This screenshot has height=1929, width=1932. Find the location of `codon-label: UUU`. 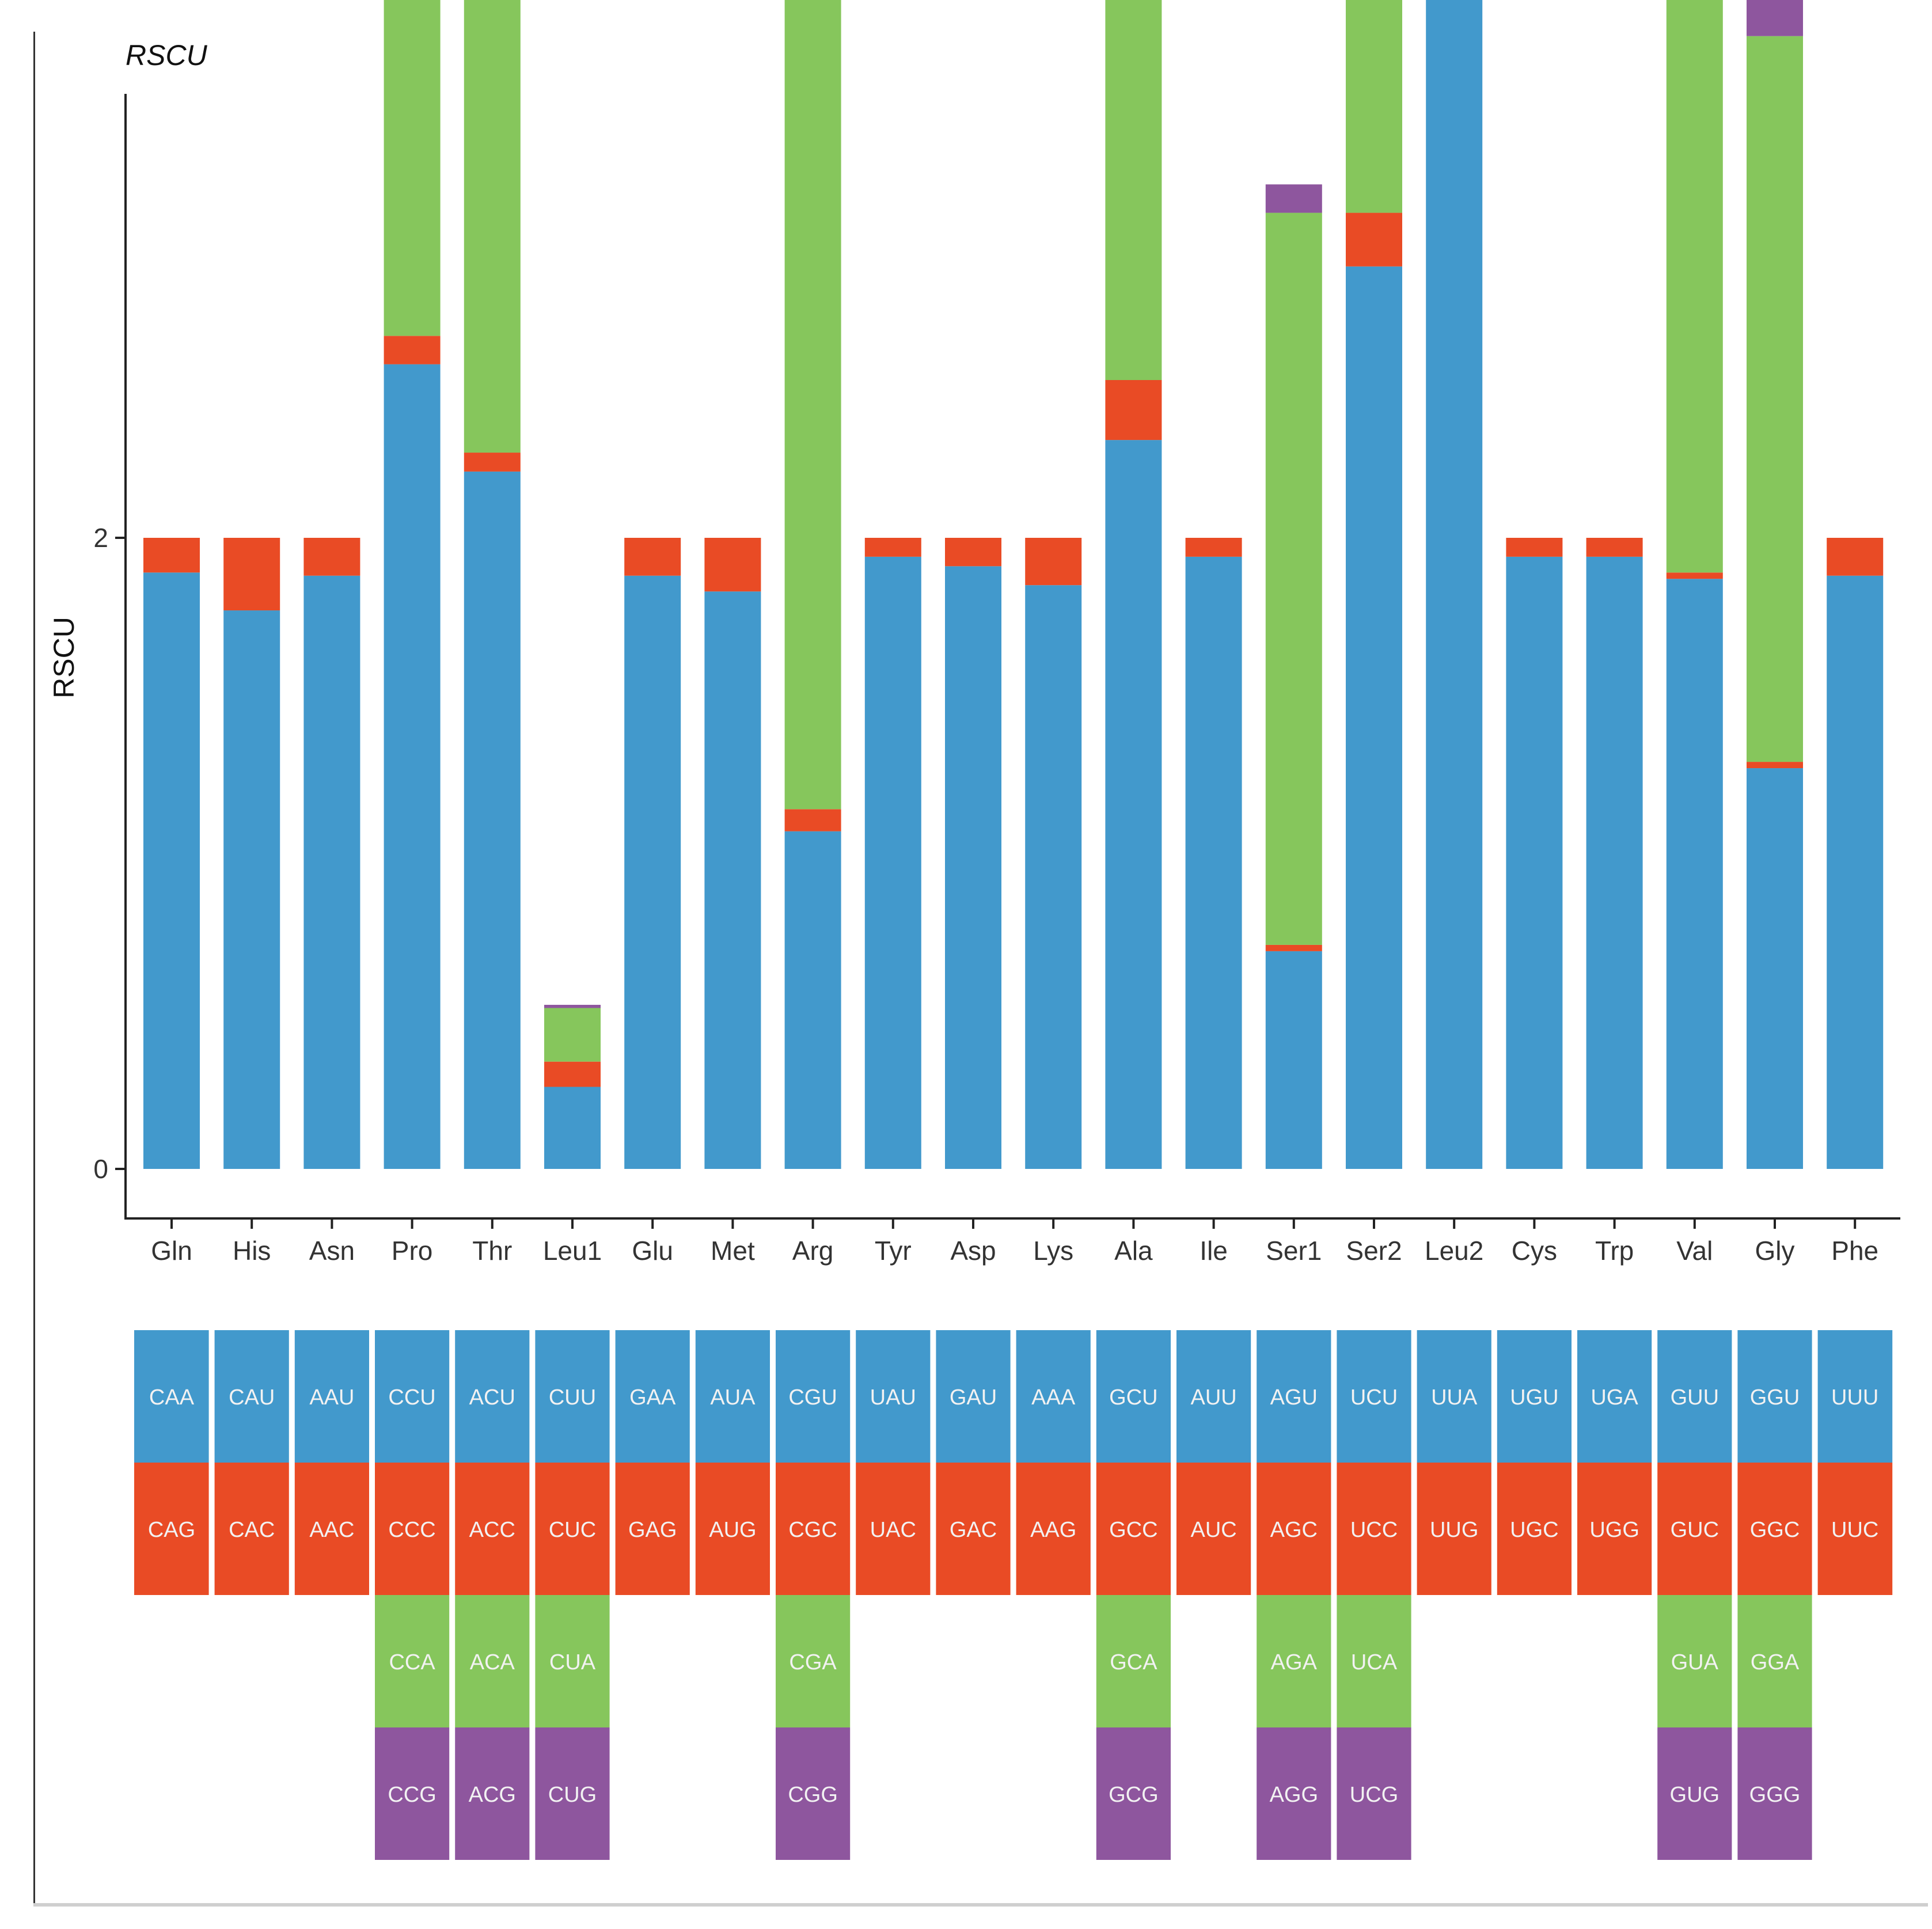

codon-label: UUU is located at coordinates (1854, 1397).